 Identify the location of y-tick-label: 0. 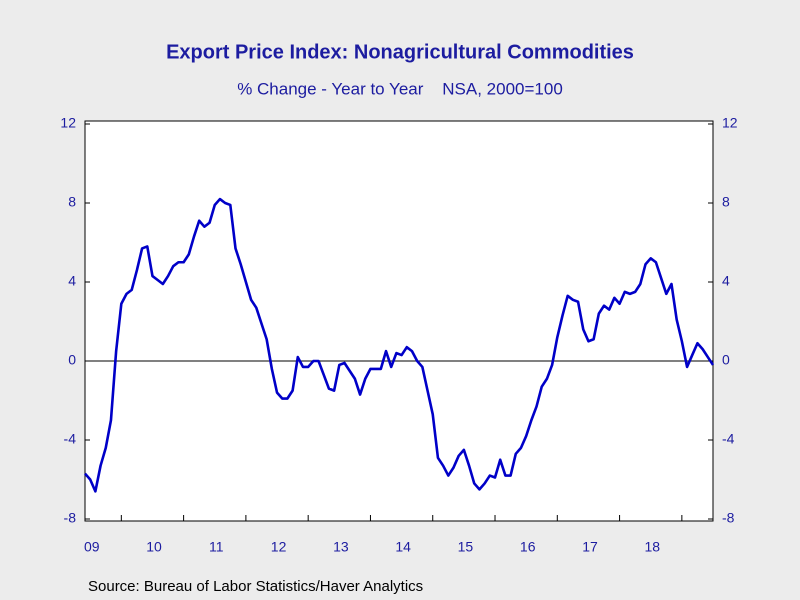
(72, 360).